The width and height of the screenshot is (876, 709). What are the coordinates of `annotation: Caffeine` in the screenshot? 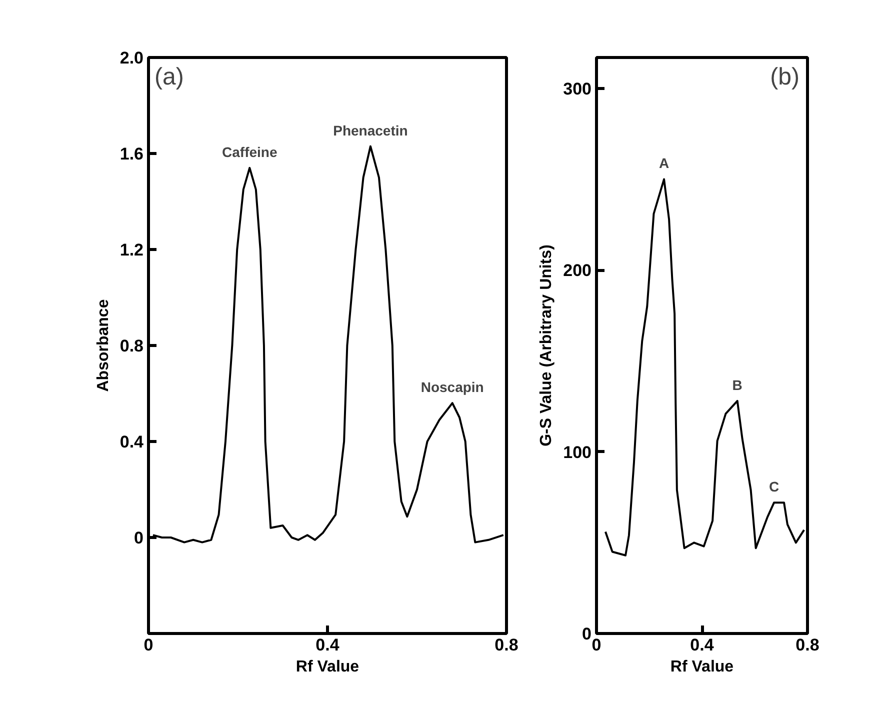 It's located at (250, 152).